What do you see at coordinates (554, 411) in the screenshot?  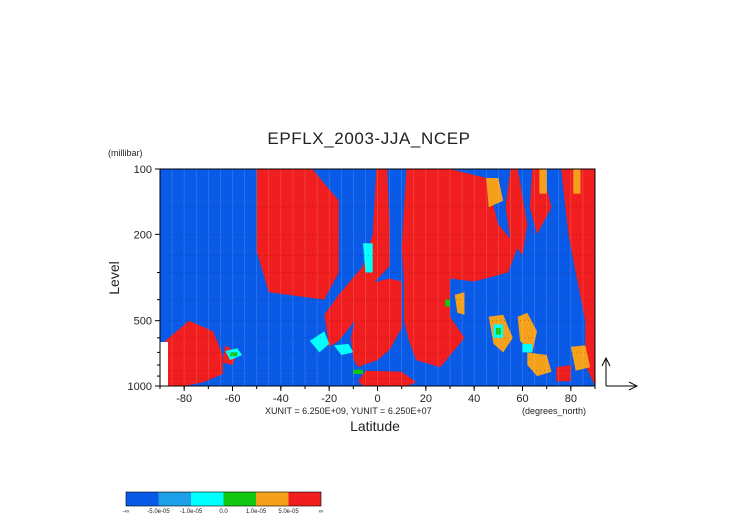 I see `x-units-label: (degrees_north)` at bounding box center [554, 411].